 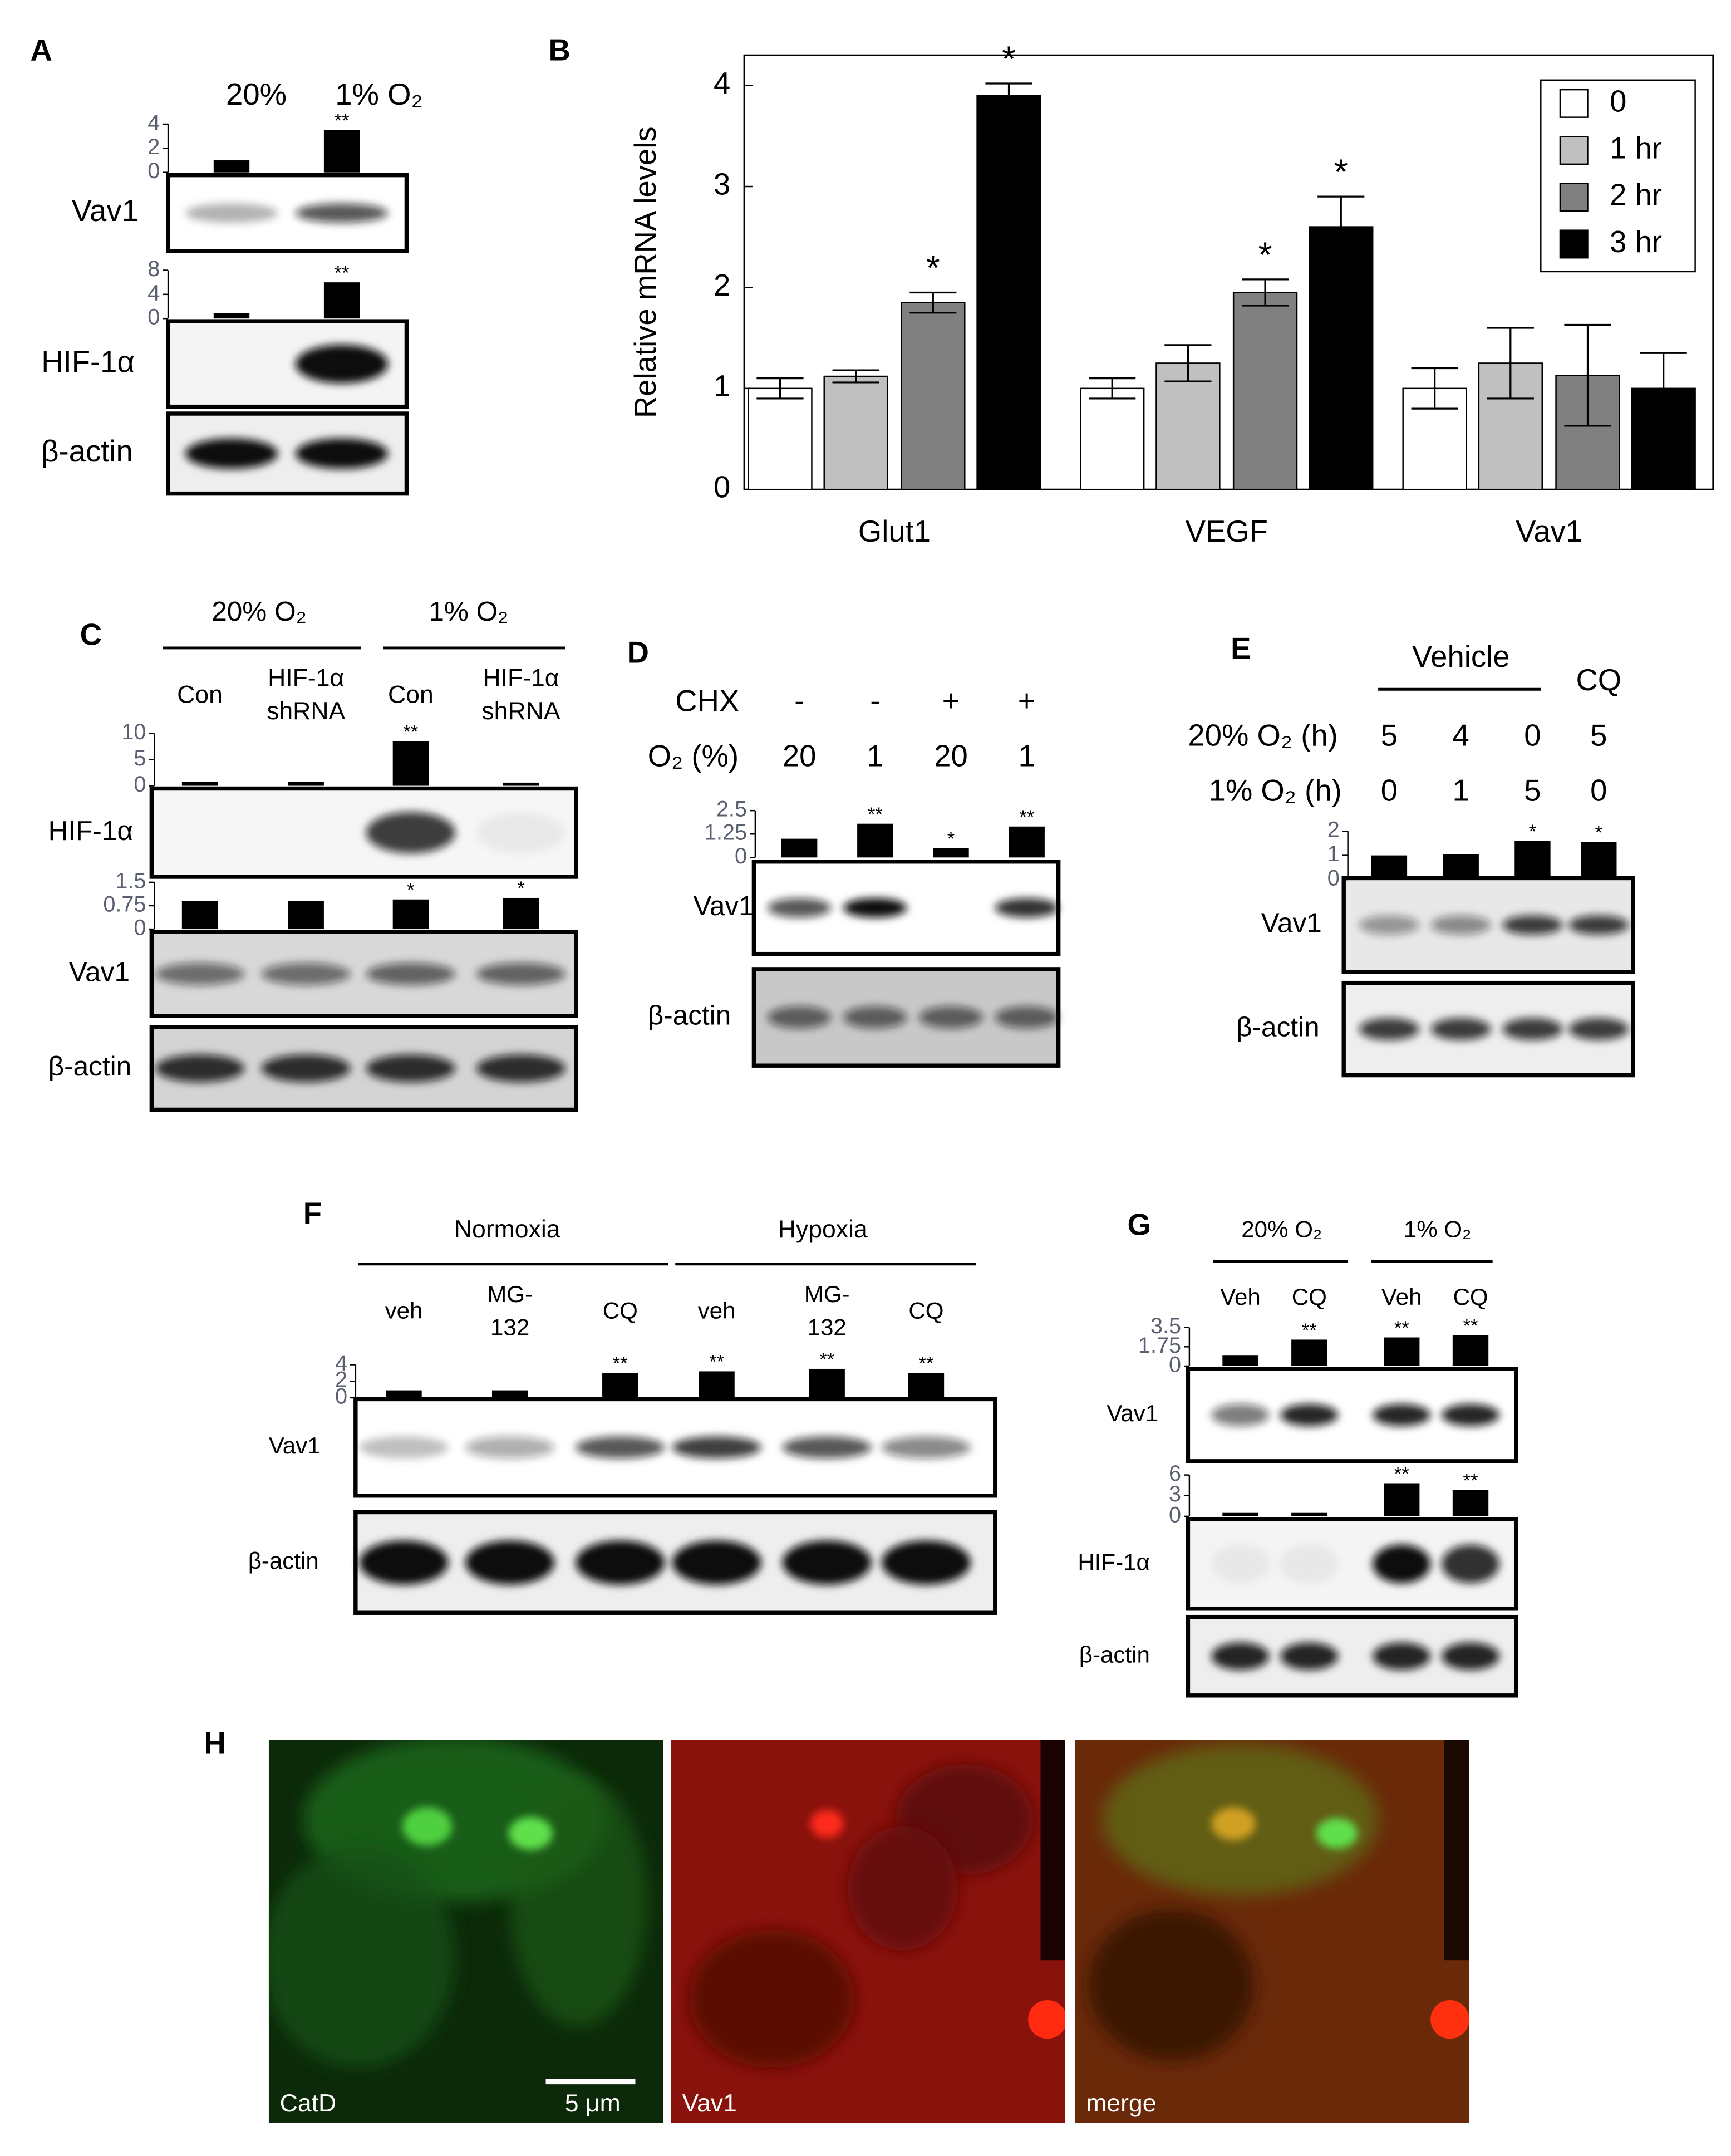 What do you see at coordinates (1549, 531) in the screenshot?
I see `x-tick-label: Vav1` at bounding box center [1549, 531].